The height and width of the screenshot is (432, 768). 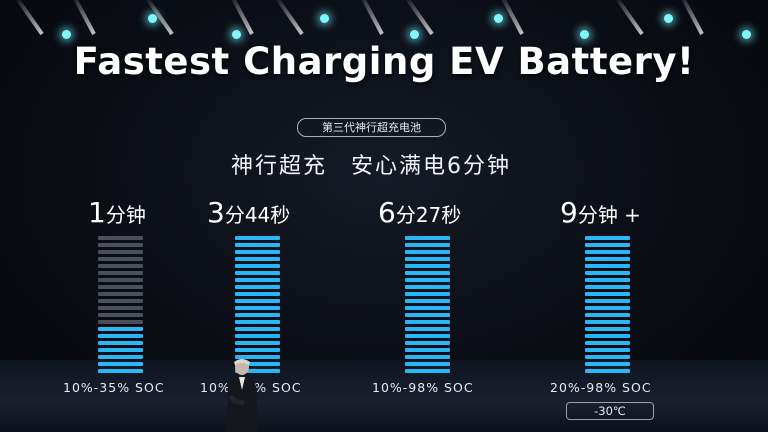 What do you see at coordinates (242, 395) in the screenshot?
I see `presenter-figure` at bounding box center [242, 395].